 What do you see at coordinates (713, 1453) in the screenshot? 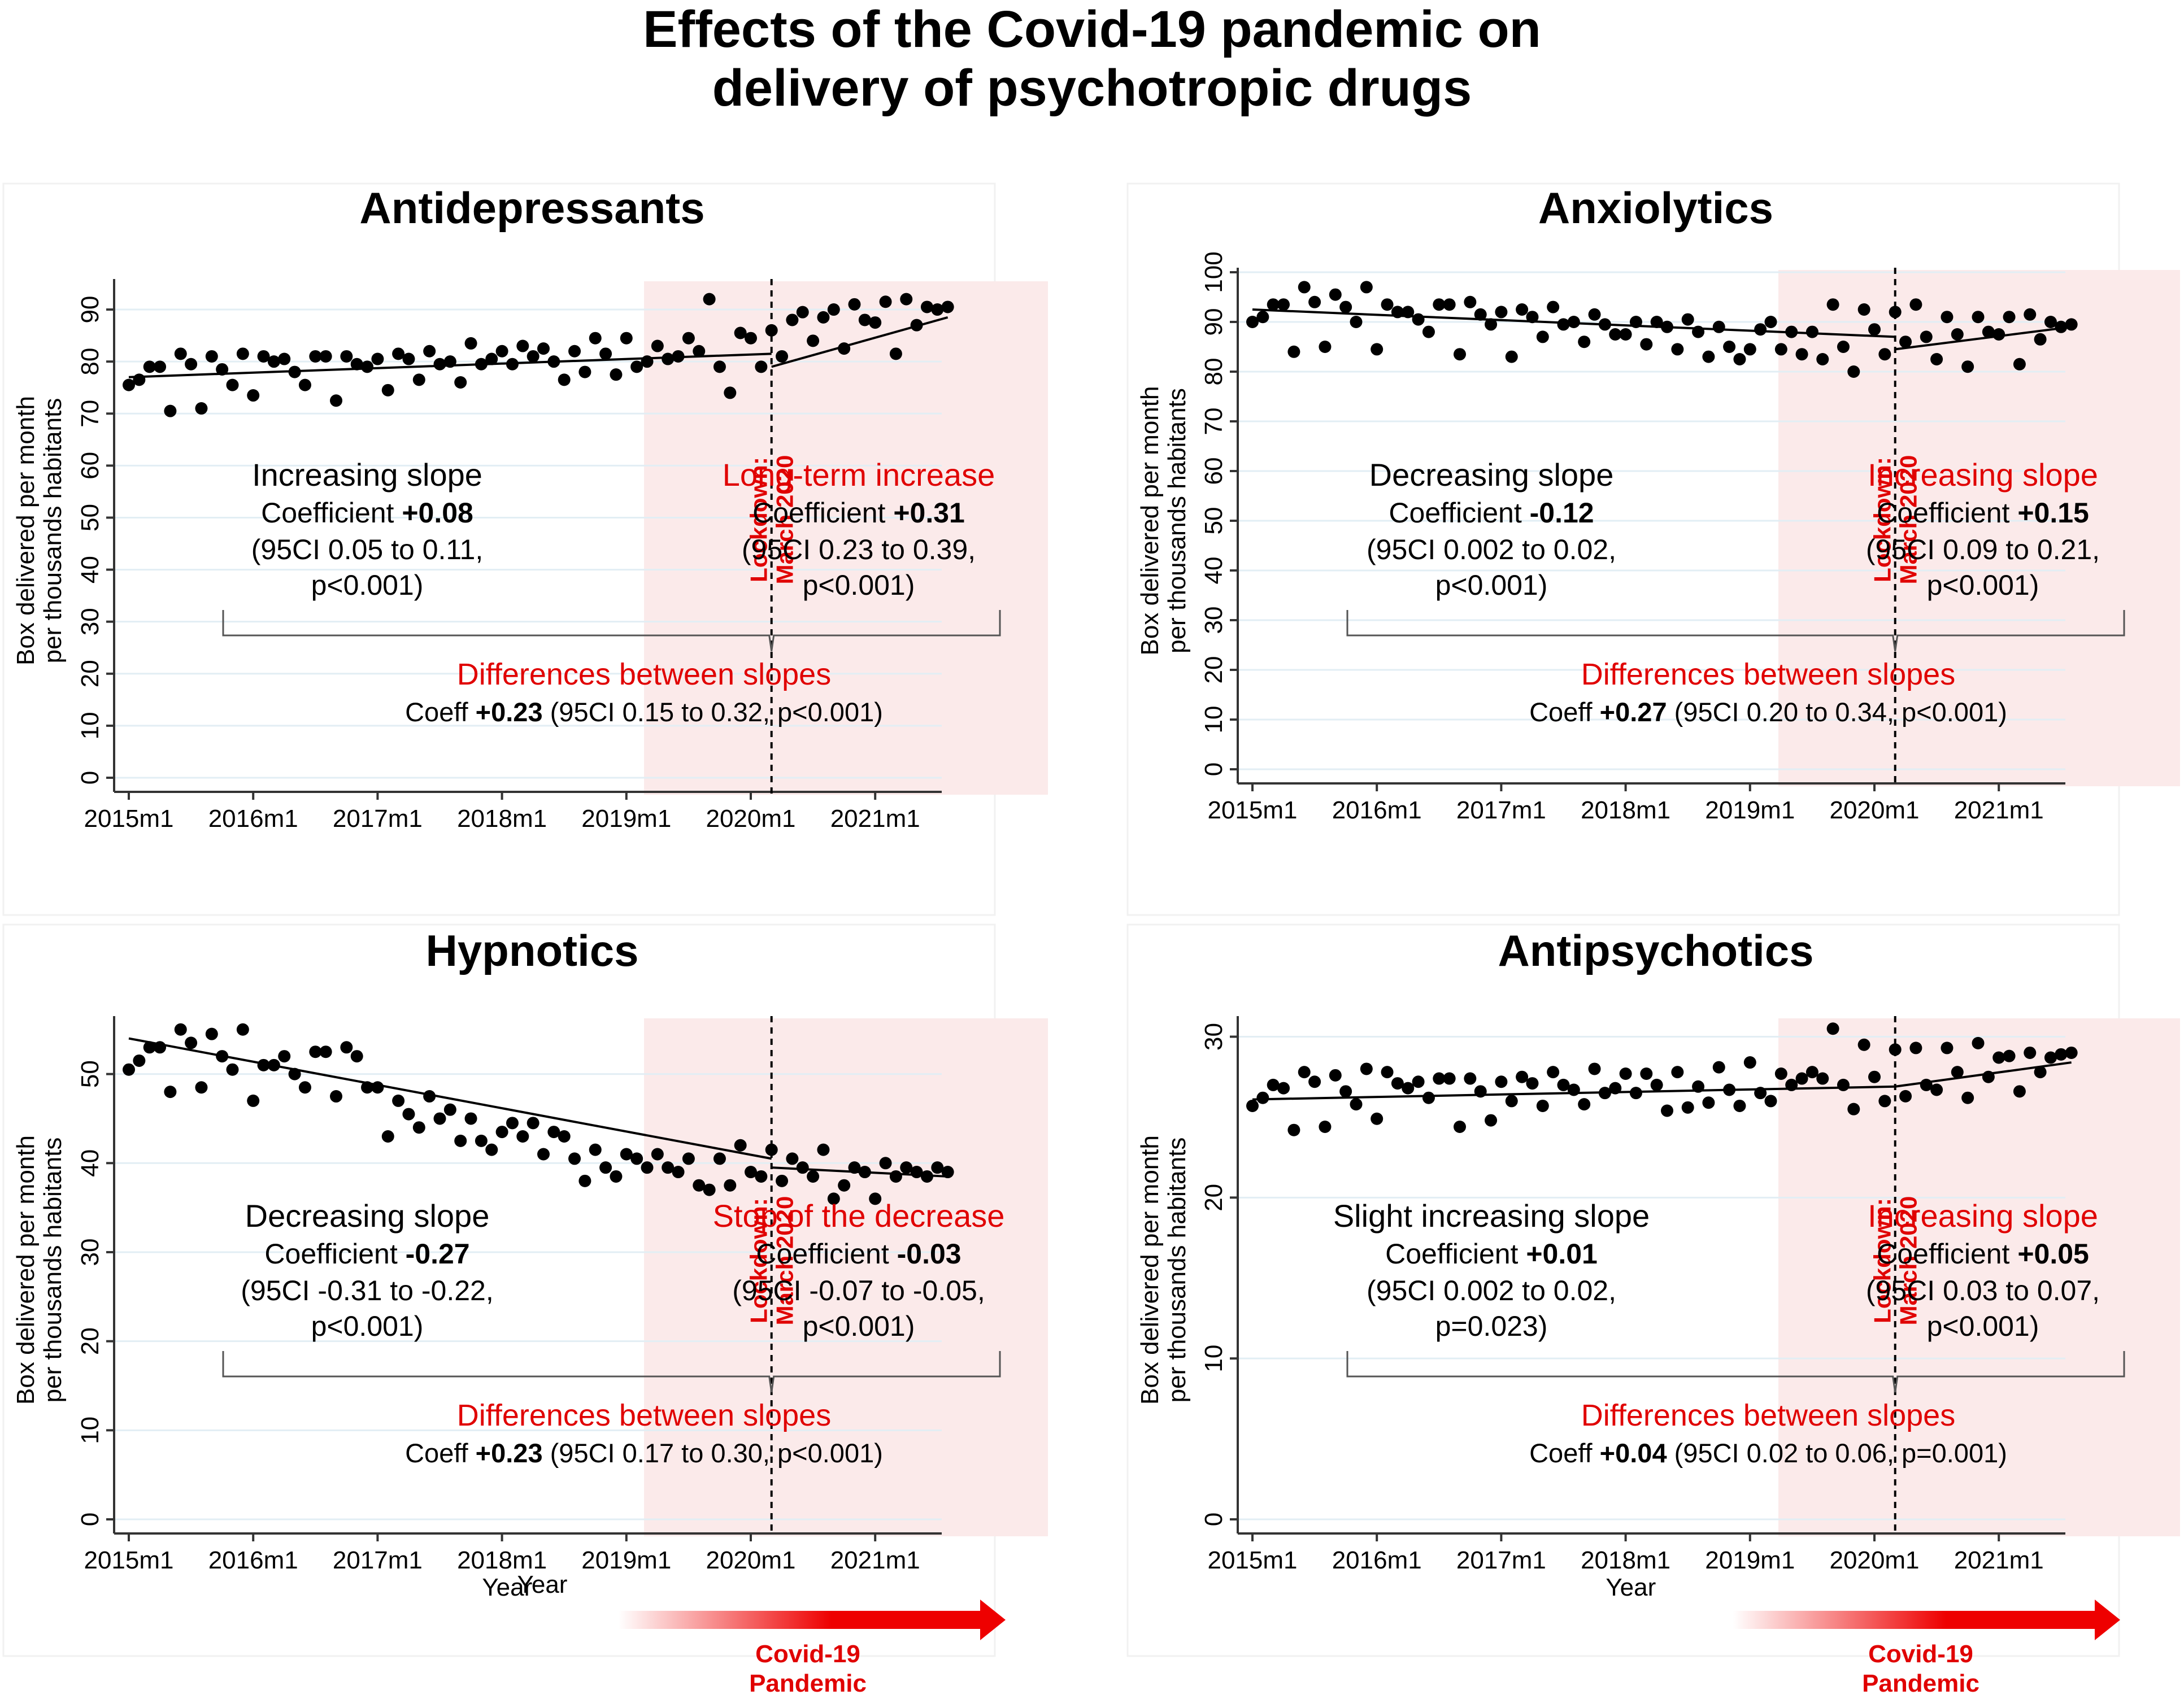
I see `differences-value-part2: (95CI 0.17 to 0.30, p<0.001)` at bounding box center [713, 1453].